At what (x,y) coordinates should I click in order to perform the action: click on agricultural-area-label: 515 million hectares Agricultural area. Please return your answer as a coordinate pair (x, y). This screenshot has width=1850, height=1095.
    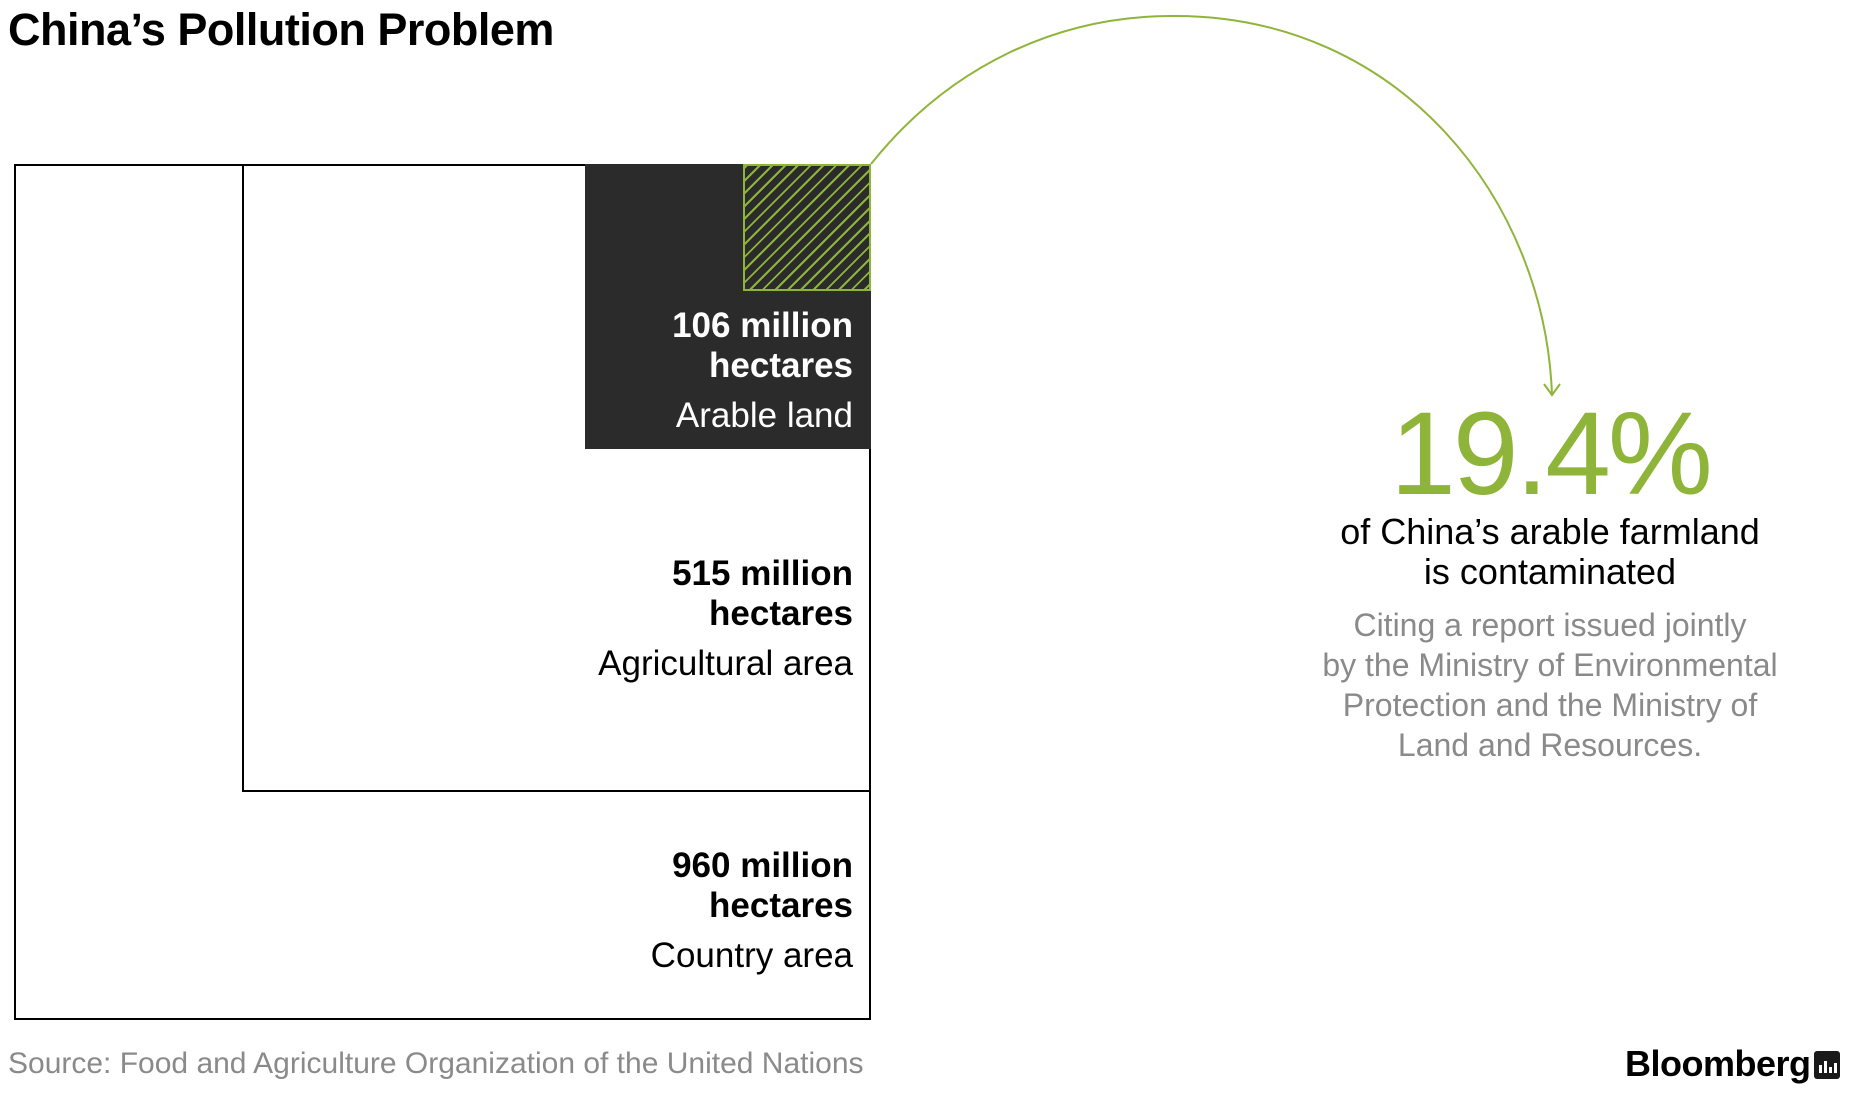
    Looking at the image, I should click on (725, 619).